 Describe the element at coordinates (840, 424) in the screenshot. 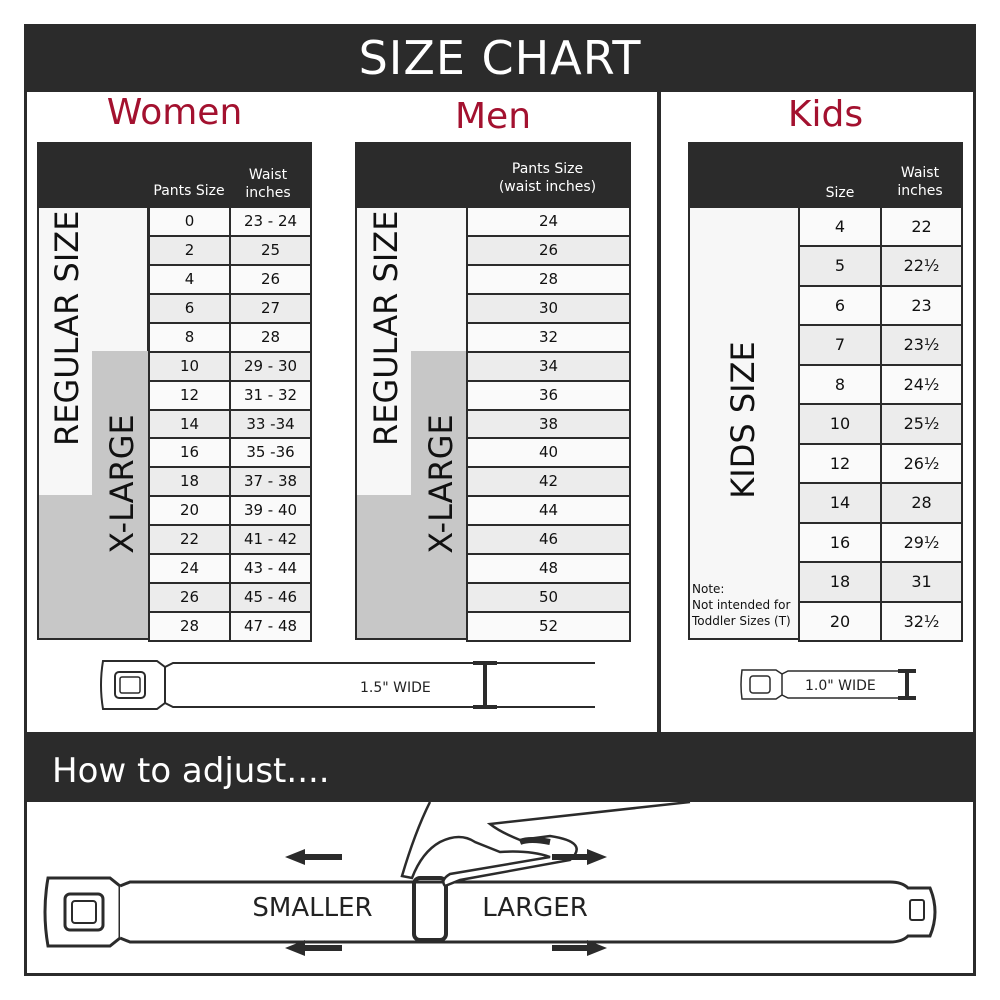

I see `kids-size-cell: 10` at that location.